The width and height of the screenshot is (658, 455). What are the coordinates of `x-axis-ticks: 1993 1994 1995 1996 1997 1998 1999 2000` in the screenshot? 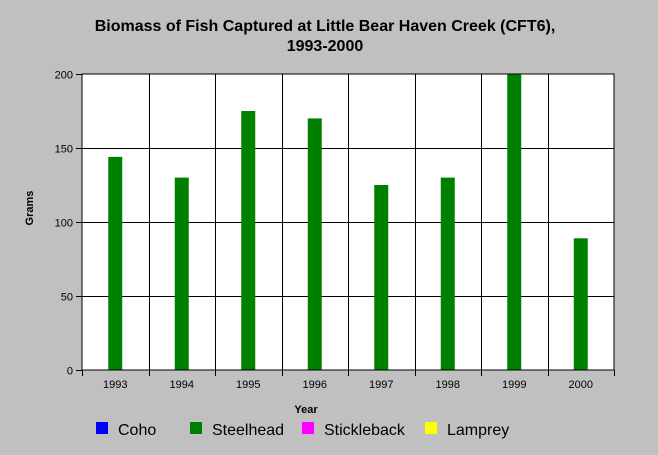 It's located at (348, 380).